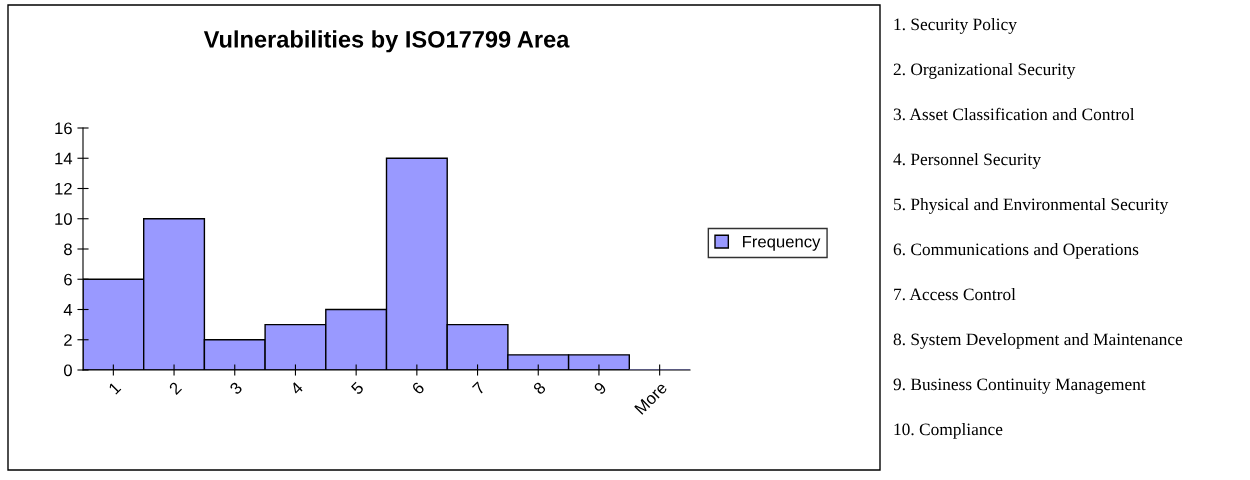 The height and width of the screenshot is (480, 1250). What do you see at coordinates (1016, 251) in the screenshot?
I see `text: 6. Communications and Operations` at bounding box center [1016, 251].